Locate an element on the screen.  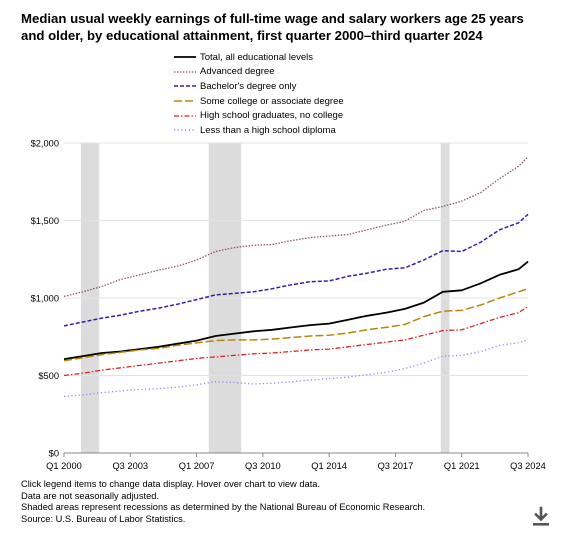
legend-swatch-some-college is located at coordinates (185, 101).